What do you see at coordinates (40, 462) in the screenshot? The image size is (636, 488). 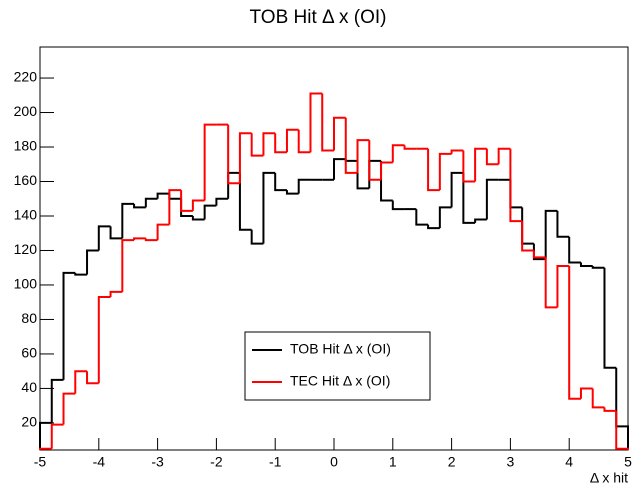 I see `x-tick-label: -5` at bounding box center [40, 462].